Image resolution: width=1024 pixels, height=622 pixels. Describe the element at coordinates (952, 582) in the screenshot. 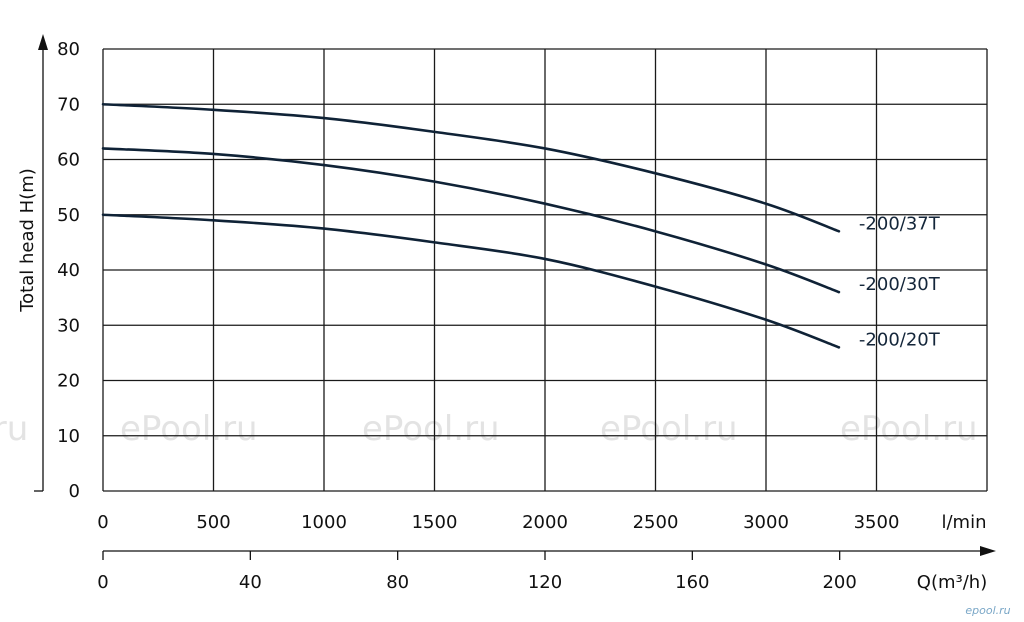

I see `x2-unit-label: Q(m³/h)` at that location.